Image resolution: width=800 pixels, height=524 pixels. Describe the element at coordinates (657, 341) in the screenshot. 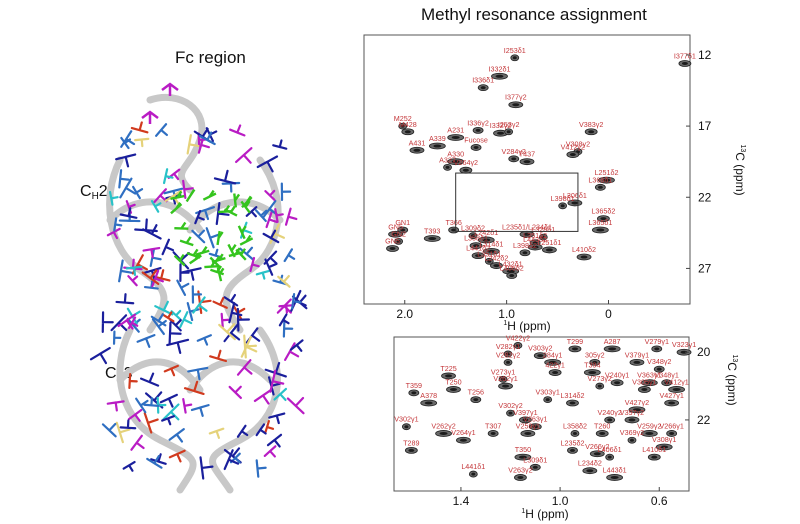

I see `bottom-peak-label: V279γ1` at that location.